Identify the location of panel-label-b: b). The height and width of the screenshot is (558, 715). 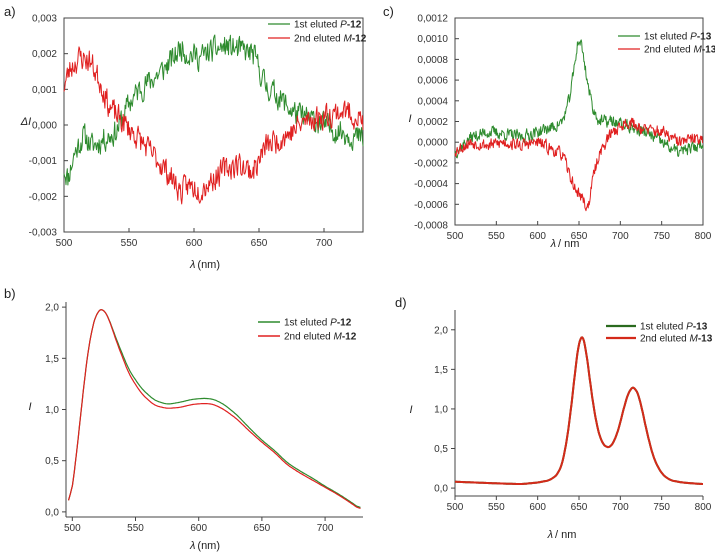
(10, 293).